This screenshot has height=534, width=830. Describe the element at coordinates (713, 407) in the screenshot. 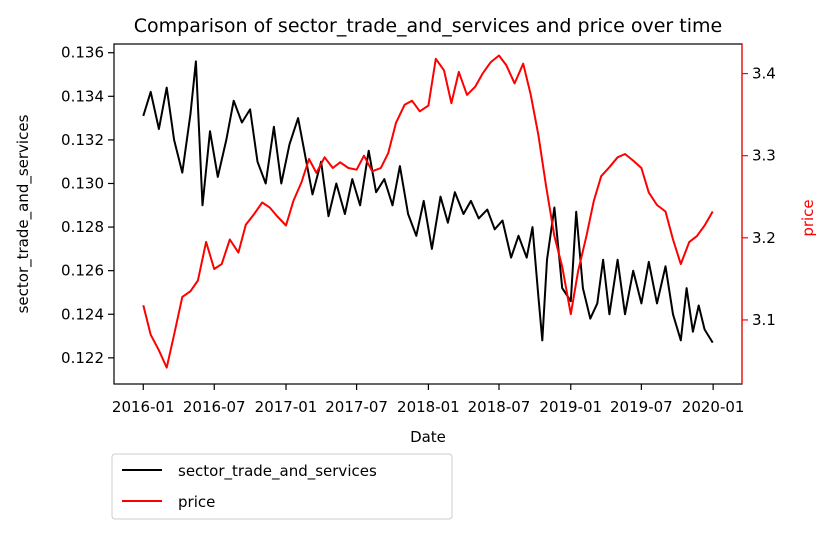

I see `x-tick-label: 2020-01` at that location.